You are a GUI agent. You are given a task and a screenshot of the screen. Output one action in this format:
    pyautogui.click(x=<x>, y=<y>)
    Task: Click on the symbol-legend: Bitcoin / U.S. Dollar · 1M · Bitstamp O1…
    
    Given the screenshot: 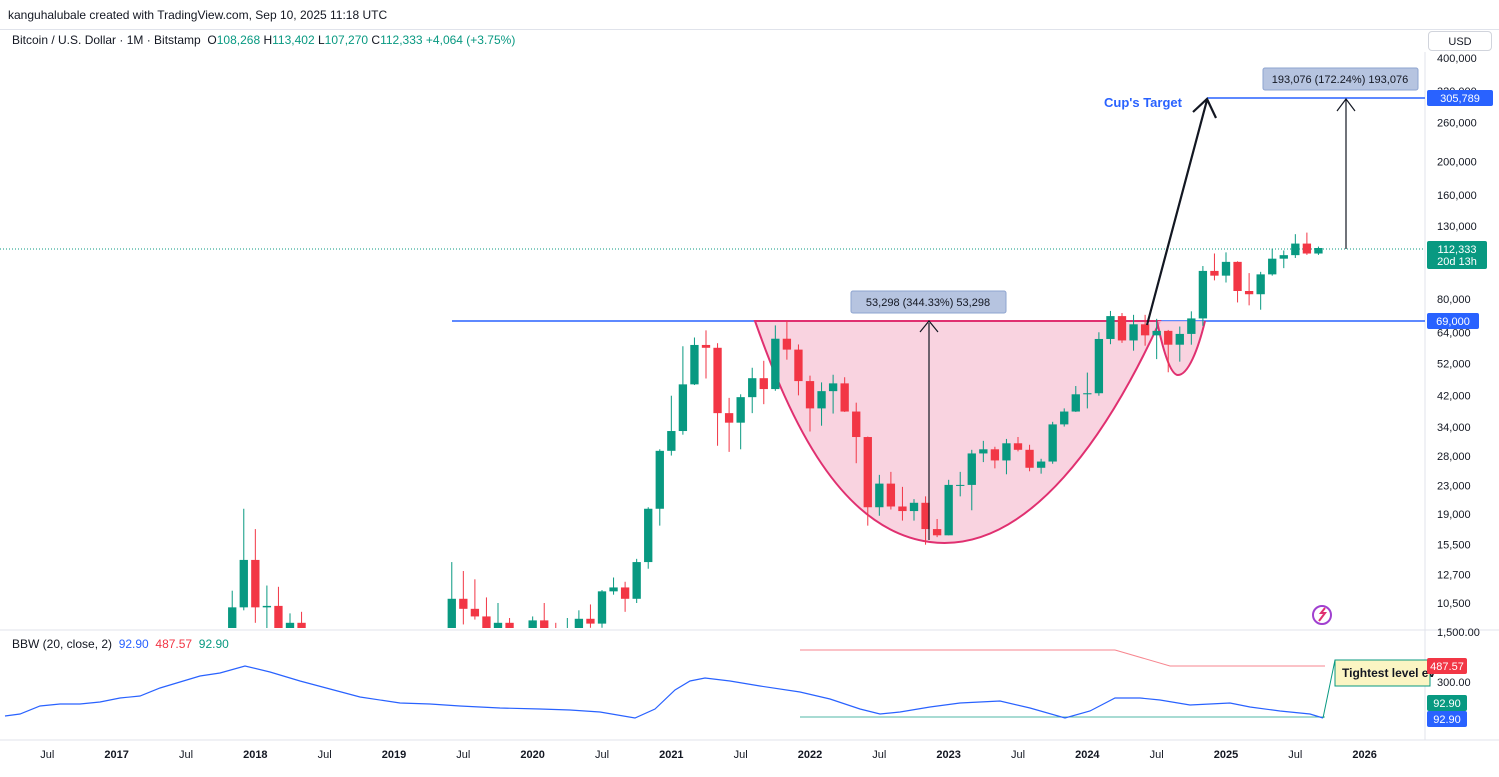 What is the action you would take?
    pyautogui.click(x=263, y=40)
    